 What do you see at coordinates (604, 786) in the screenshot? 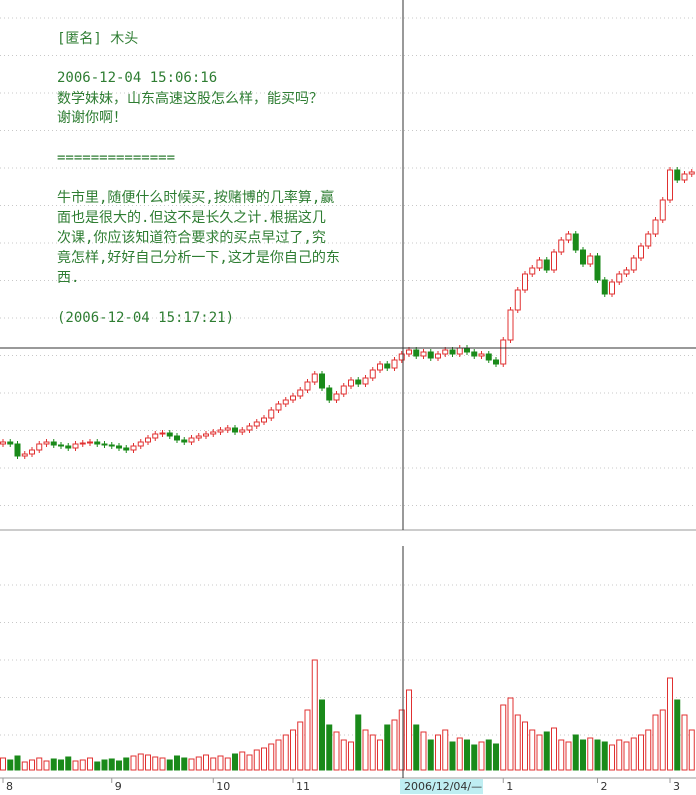
I see `x-tick-label: 2` at bounding box center [604, 786].